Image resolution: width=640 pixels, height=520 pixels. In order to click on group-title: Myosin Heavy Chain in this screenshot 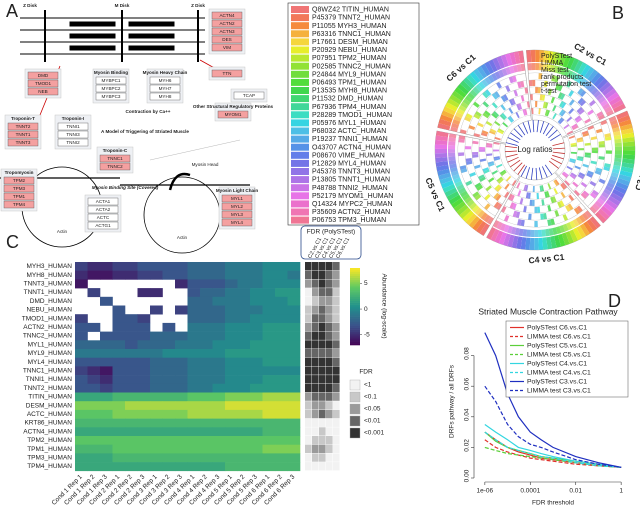, I will do `click(165, 72)`.